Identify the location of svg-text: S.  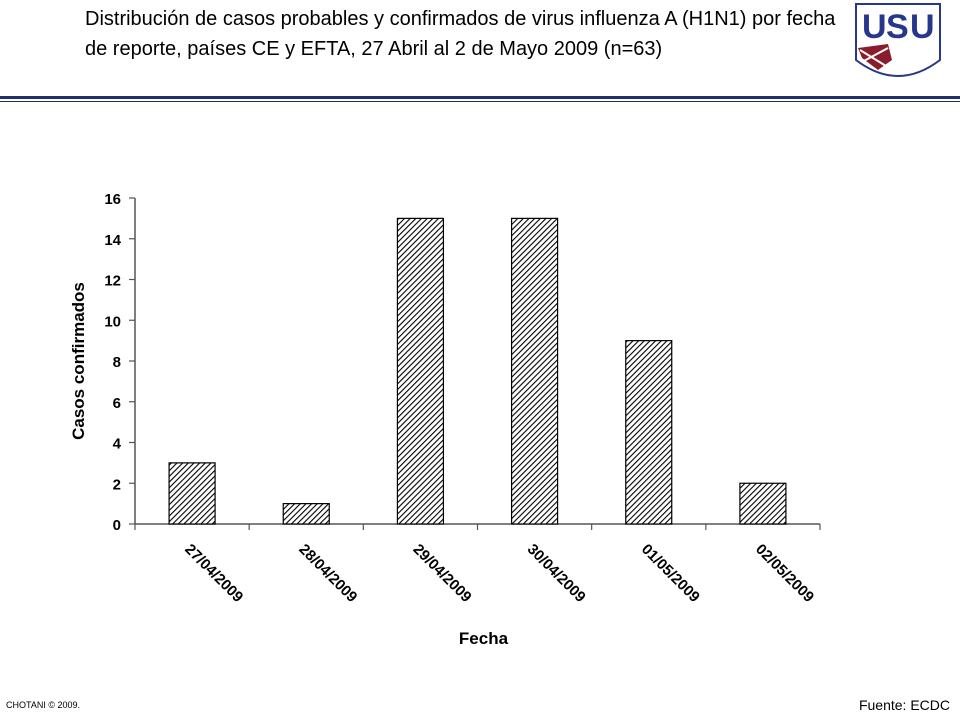
(897, 27).